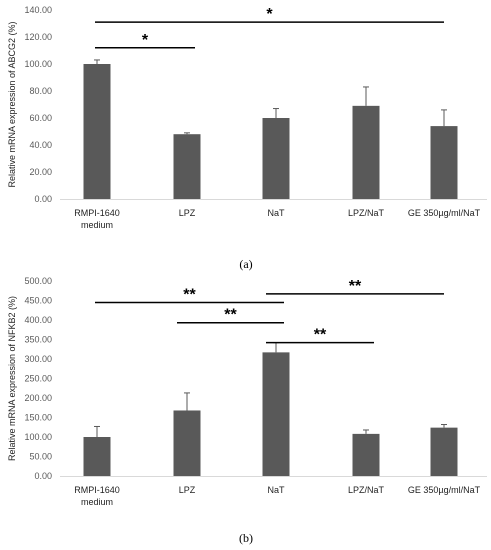 The height and width of the screenshot is (550, 491). Describe the element at coordinates (38, 320) in the screenshot. I see `y-tick-label: 400.00` at that location.